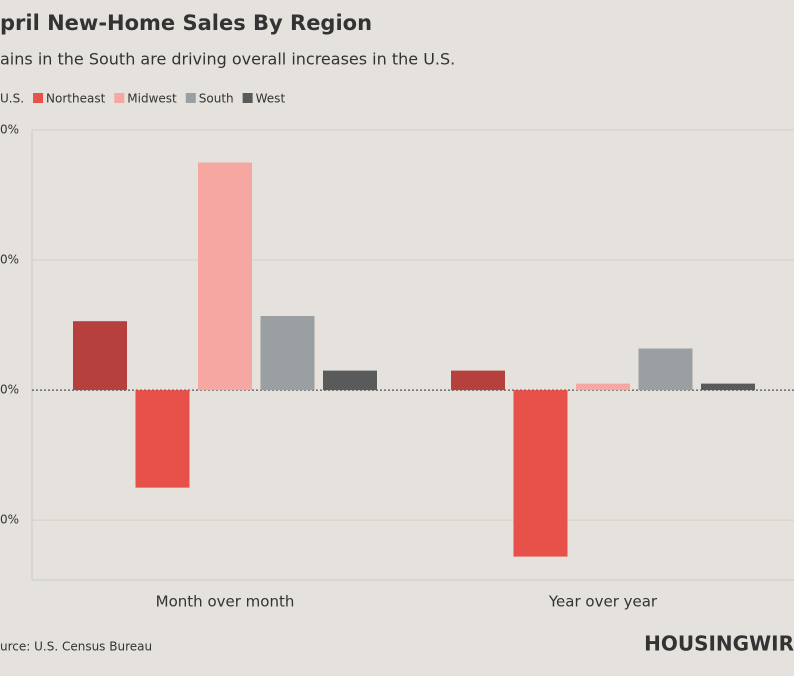 The image size is (794, 676). What do you see at coordinates (76, 647) in the screenshot?
I see `source: urce: U.S. Census Bureau` at bounding box center [76, 647].